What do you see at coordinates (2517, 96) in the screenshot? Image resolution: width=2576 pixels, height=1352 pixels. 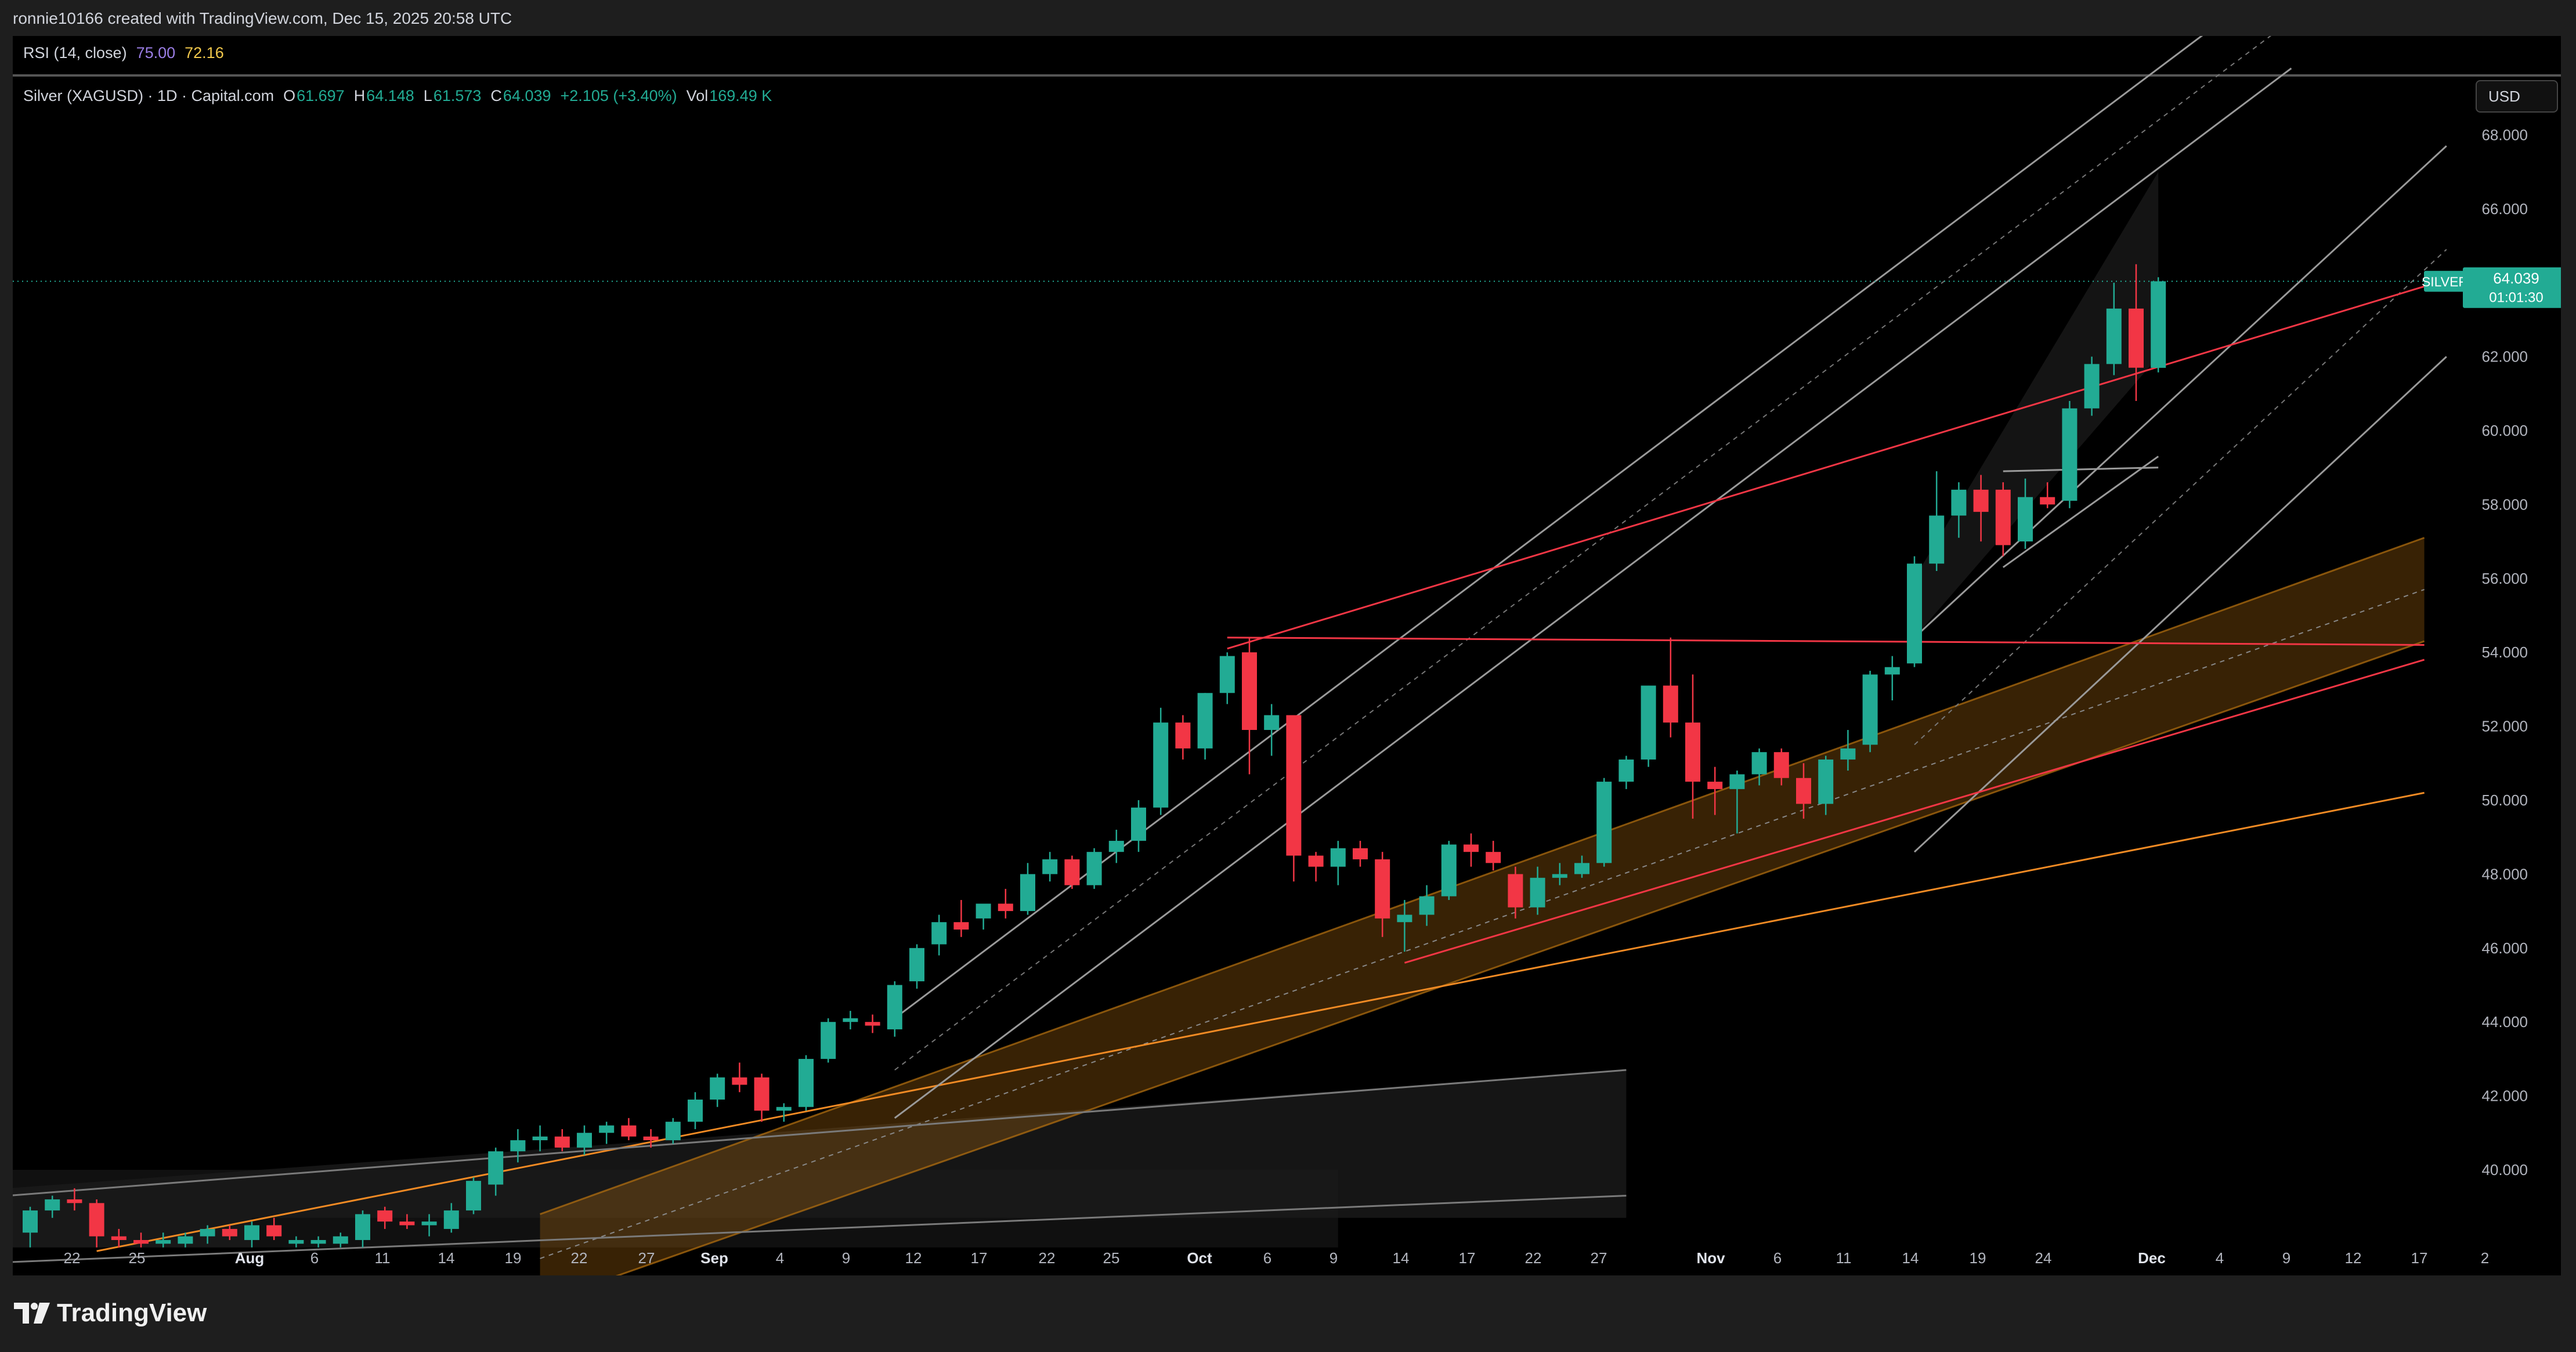 I see `currency-button: USD` at bounding box center [2517, 96].